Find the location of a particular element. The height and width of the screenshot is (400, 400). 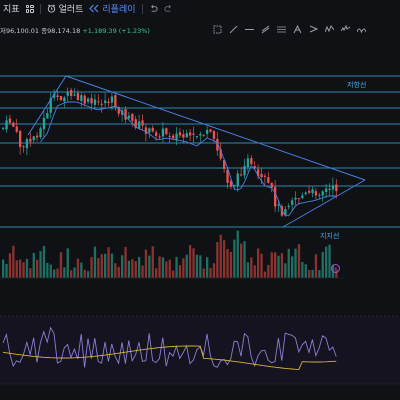

redo-icon is located at coordinates (167, 8).